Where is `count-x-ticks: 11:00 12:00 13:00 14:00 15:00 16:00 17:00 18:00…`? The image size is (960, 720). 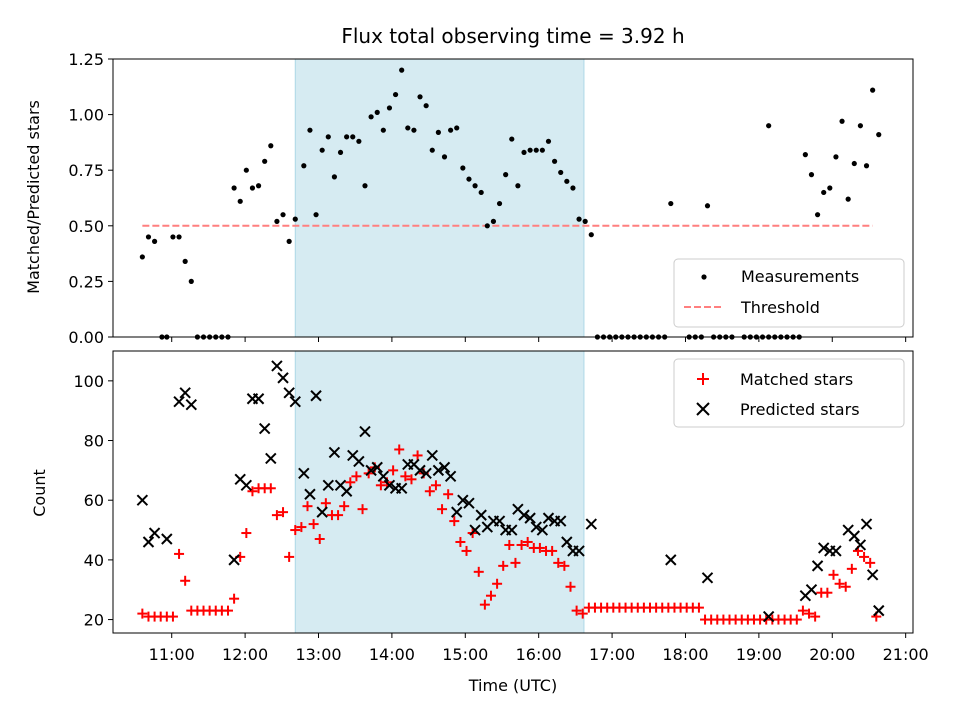
count-x-ticks: 11:00 12:00 13:00 14:00 15:00 16:00 17:00 18:00… is located at coordinates (539, 648).